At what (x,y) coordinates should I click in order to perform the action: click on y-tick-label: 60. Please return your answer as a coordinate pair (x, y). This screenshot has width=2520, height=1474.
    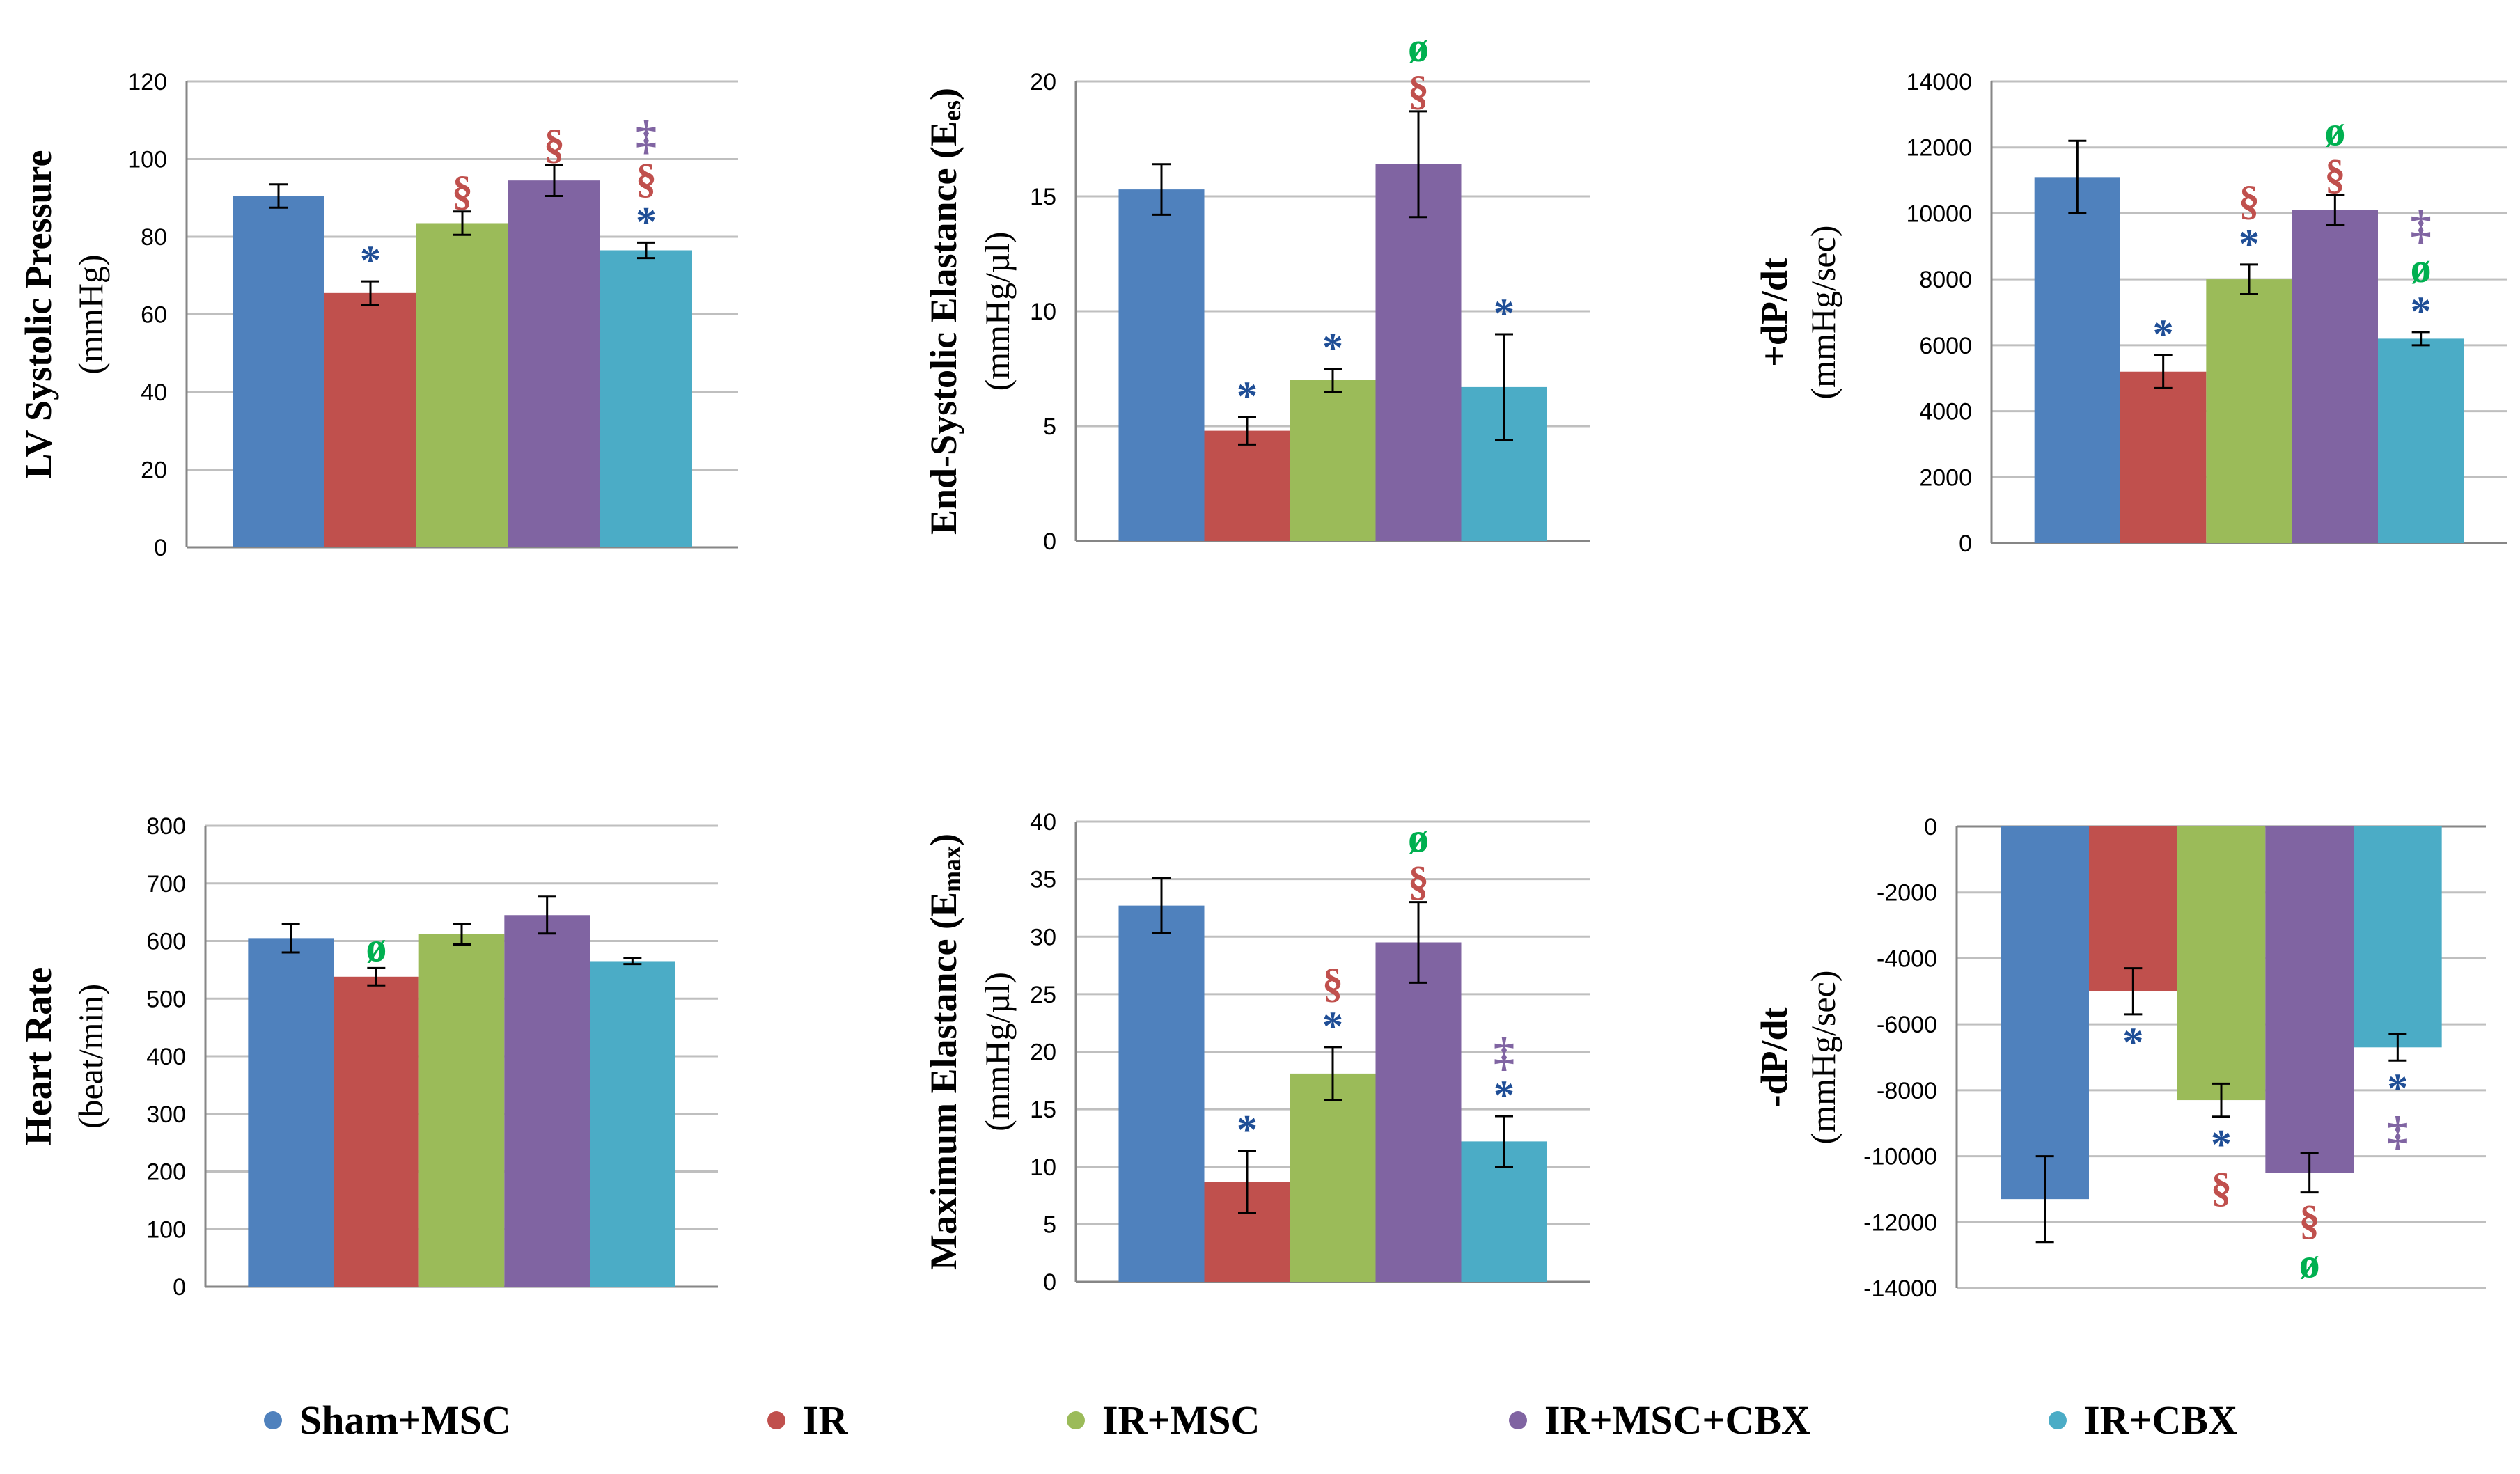
    Looking at the image, I should click on (154, 315).